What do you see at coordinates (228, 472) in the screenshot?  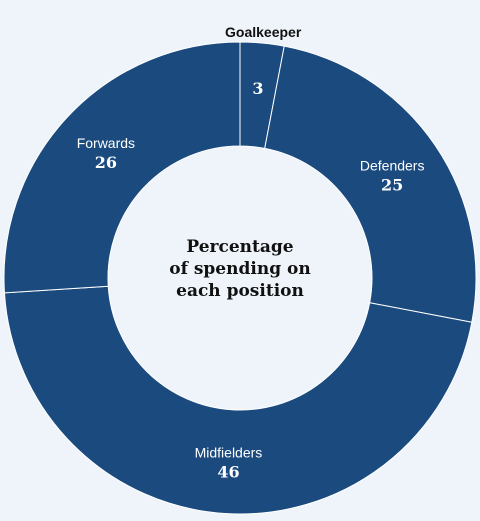 I see `value-midfielders: 46` at bounding box center [228, 472].